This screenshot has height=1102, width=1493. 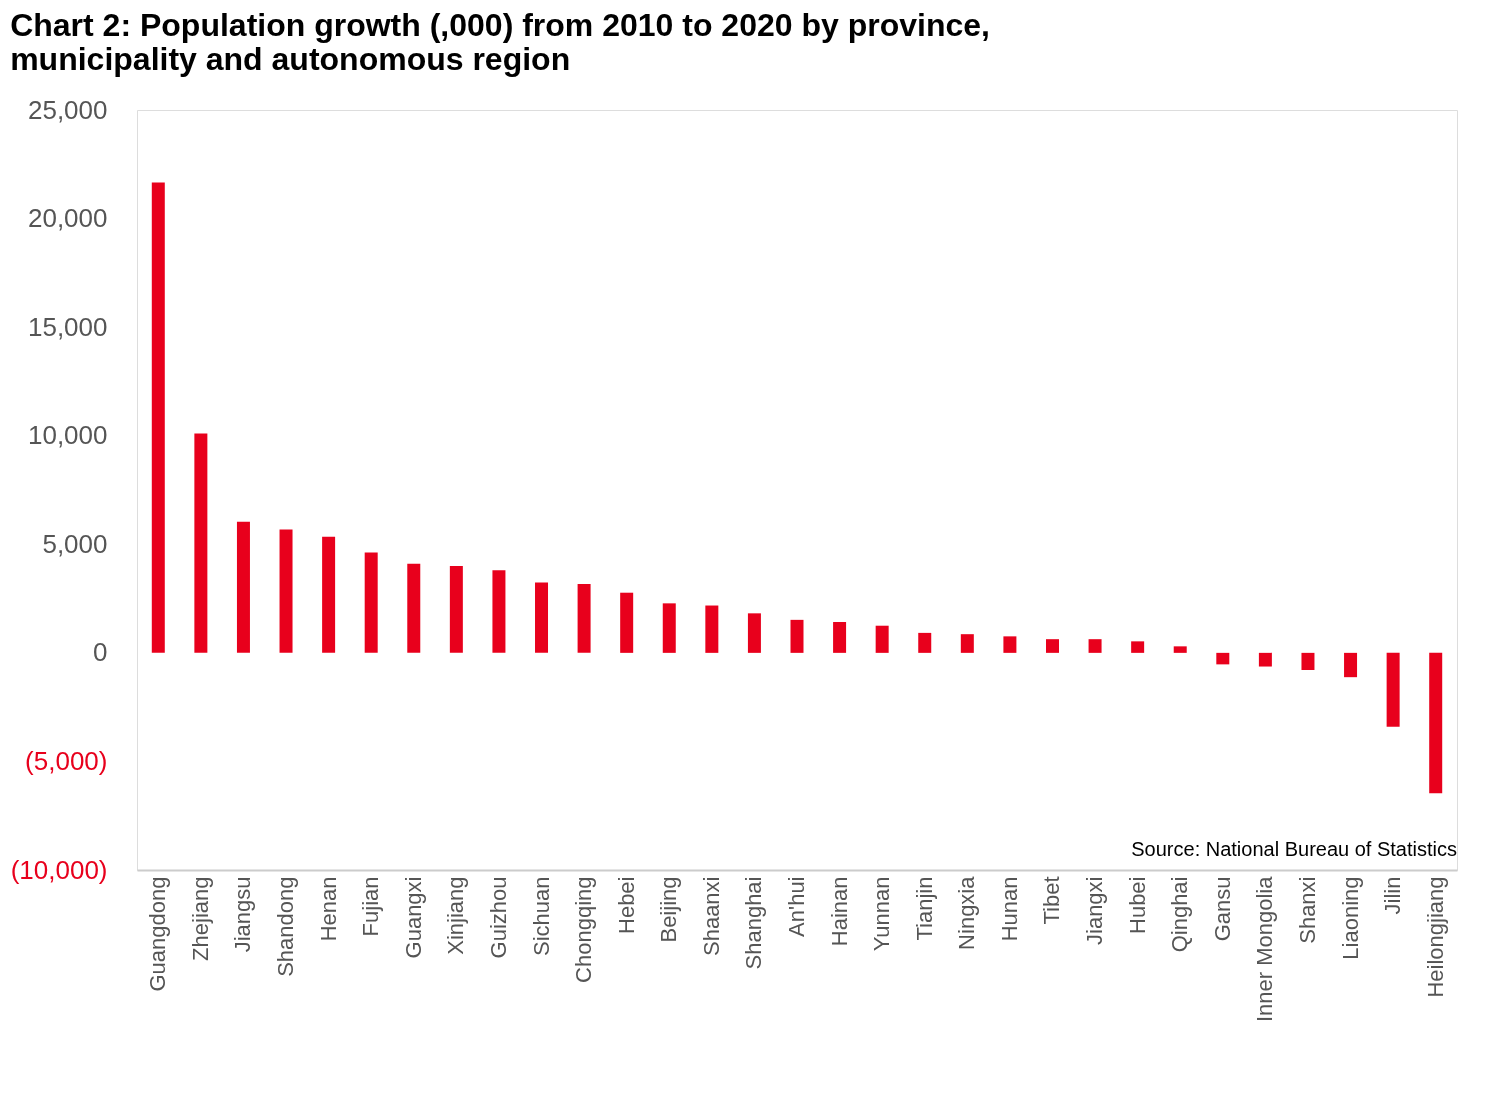 I want to click on x-tick-label: Qinghai, so click(x=1180, y=914).